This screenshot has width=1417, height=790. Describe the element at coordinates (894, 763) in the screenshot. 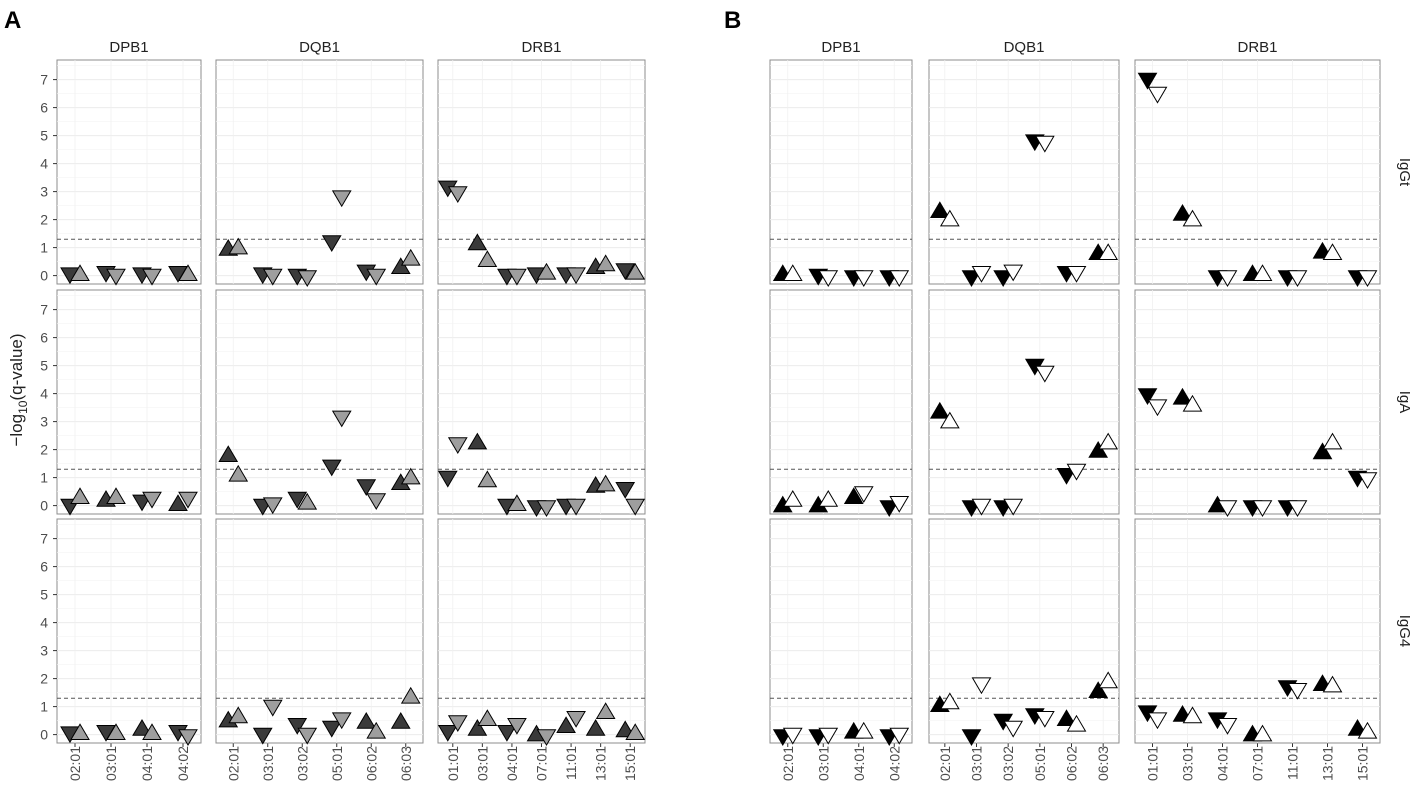

I see `x-tick-label: 04:02` at that location.